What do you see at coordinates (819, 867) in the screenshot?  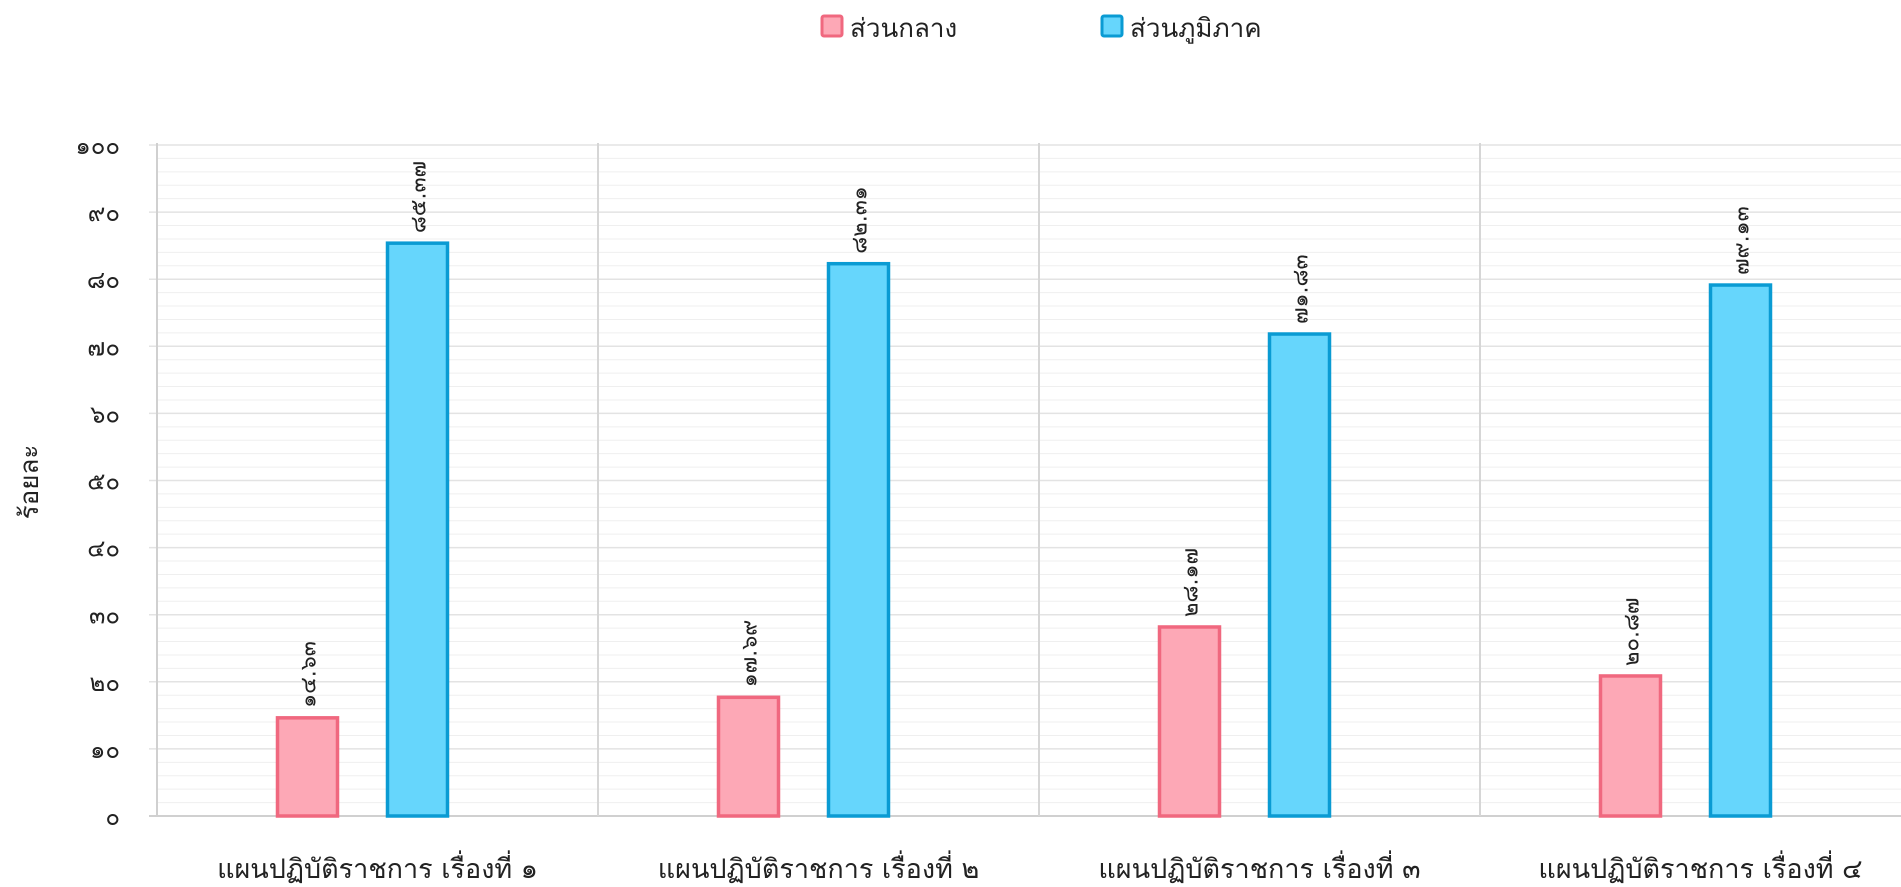 I see `x-category-label: แผนปฏิบัติราชการ เรื่องที่ ๒` at bounding box center [819, 867].